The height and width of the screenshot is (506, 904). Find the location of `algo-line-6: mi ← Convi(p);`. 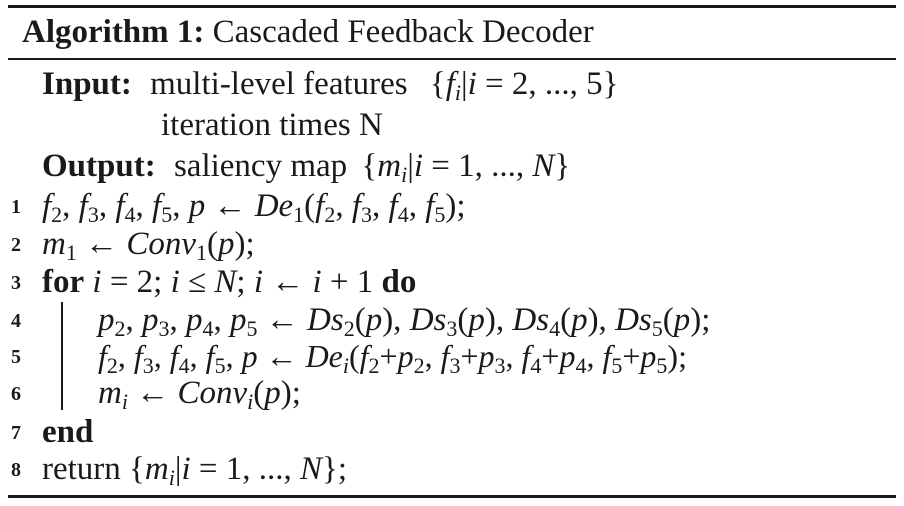

algo-line-6: mi ← Convi(p); is located at coordinates (199, 394).